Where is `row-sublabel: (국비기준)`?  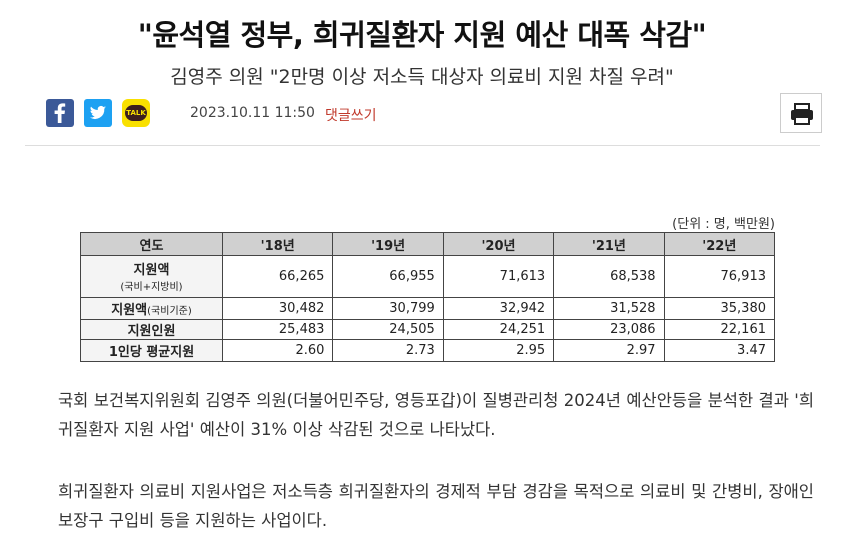
row-sublabel: (국비기준) is located at coordinates (169, 311).